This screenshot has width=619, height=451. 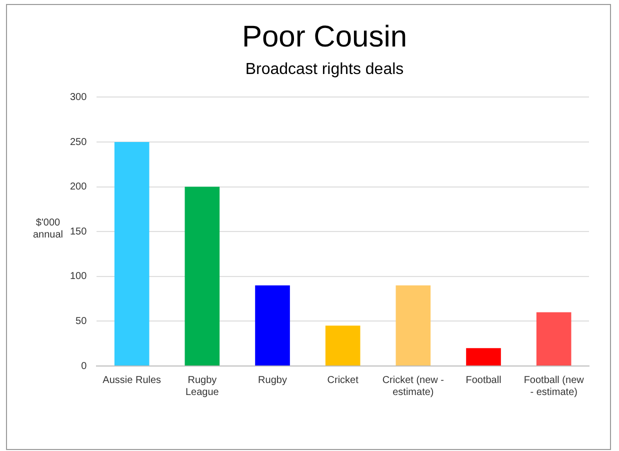 I want to click on x-tick-label: Rugby, so click(x=272, y=380).